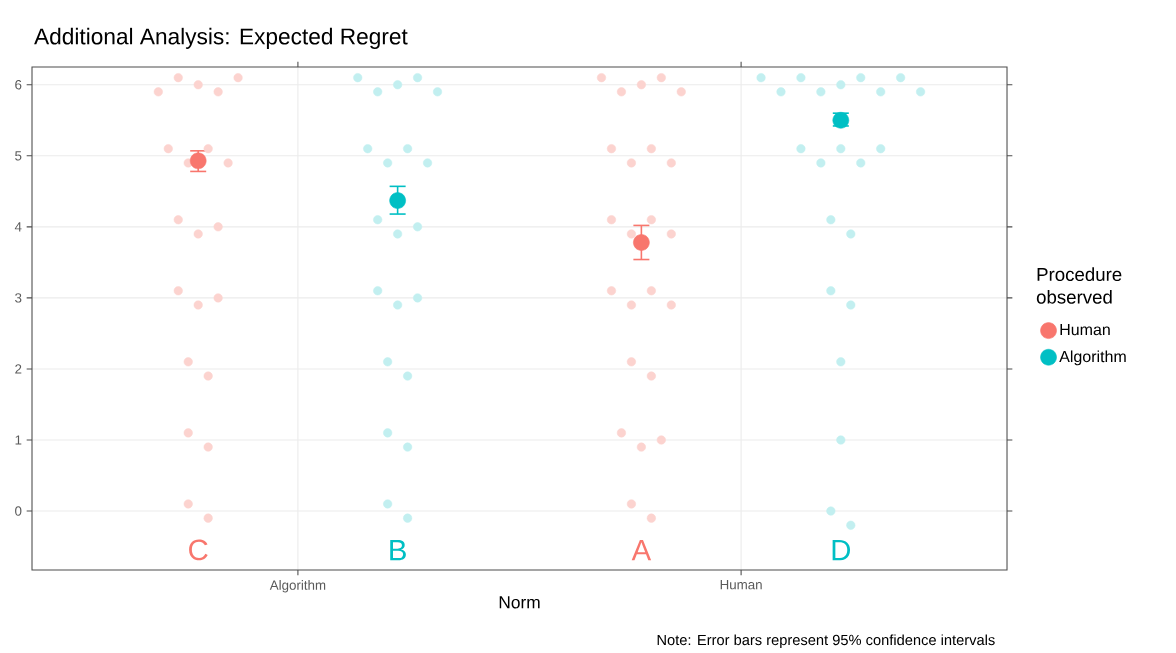 The height and width of the screenshot is (653, 1176). What do you see at coordinates (221, 38) in the screenshot?
I see `chart-title: Additional Analysis: Expected Regret` at bounding box center [221, 38].